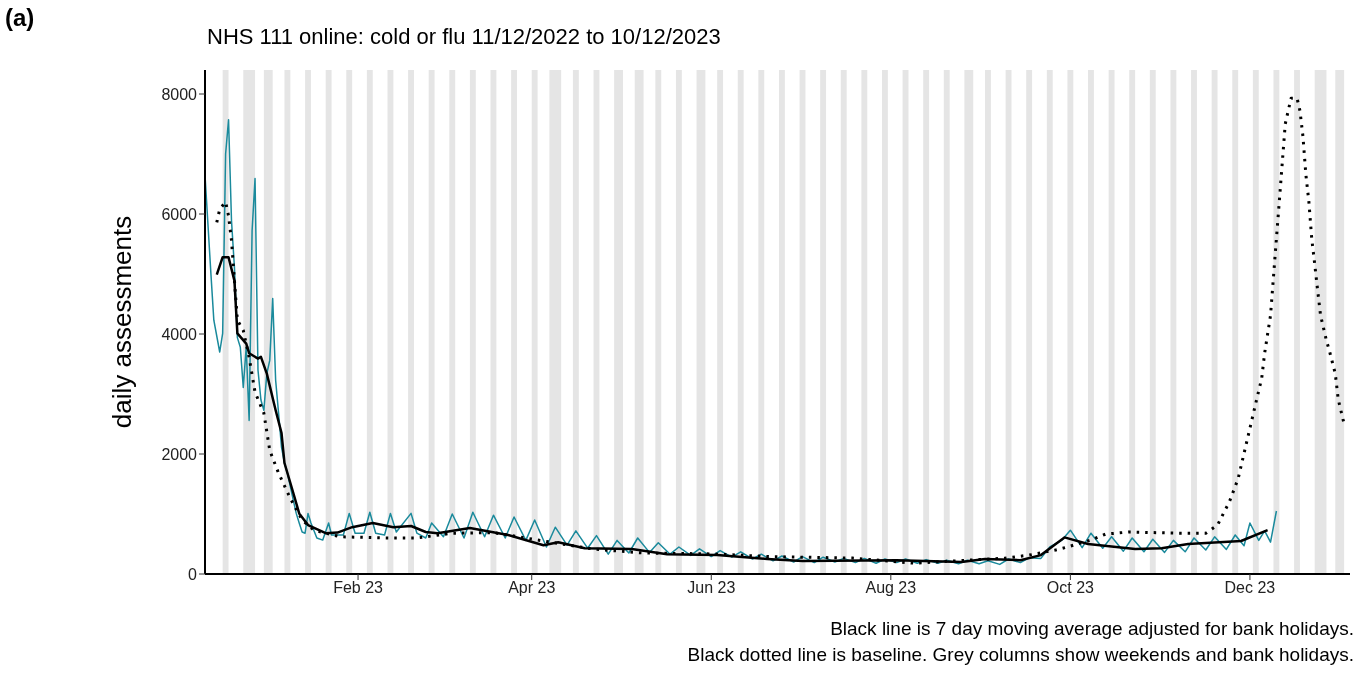  I want to click on y-axis-title: daily assessments, so click(122, 322).